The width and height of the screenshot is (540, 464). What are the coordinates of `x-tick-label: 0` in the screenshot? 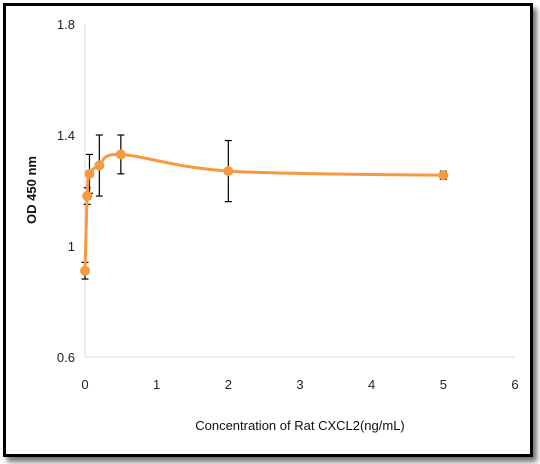 It's located at (84, 384).